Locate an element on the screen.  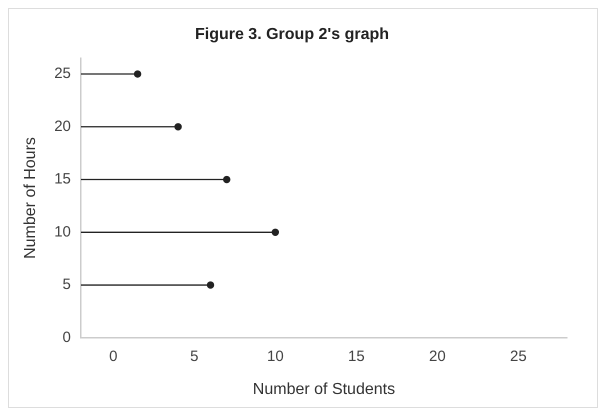
x-tick-label: 15 is located at coordinates (356, 356).